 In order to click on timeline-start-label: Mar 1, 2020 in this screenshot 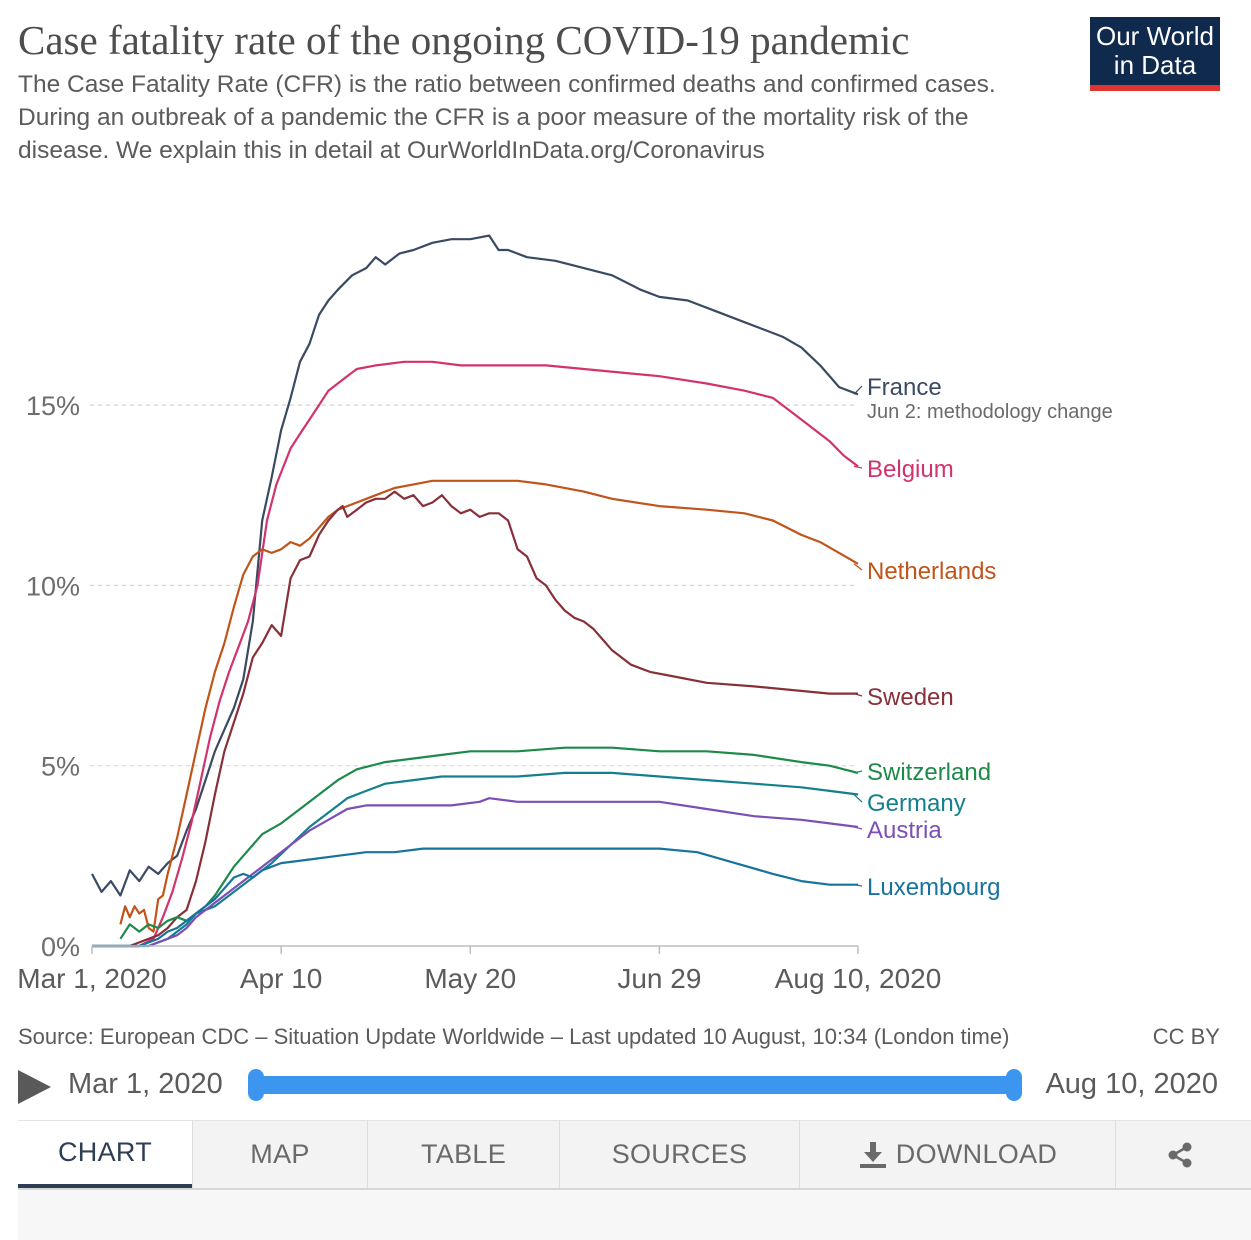, I will do `click(145, 1084)`.